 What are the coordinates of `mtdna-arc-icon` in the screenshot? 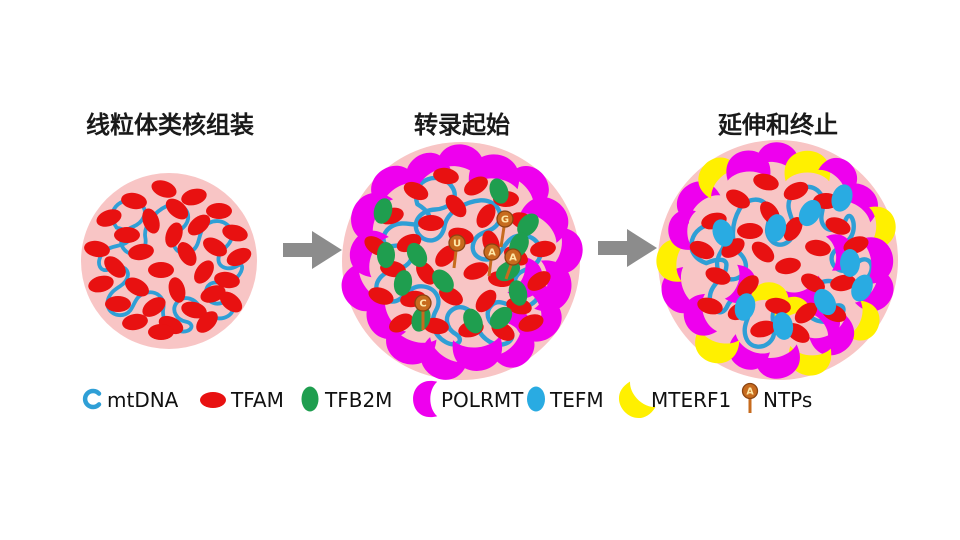 It's located at (92, 399).